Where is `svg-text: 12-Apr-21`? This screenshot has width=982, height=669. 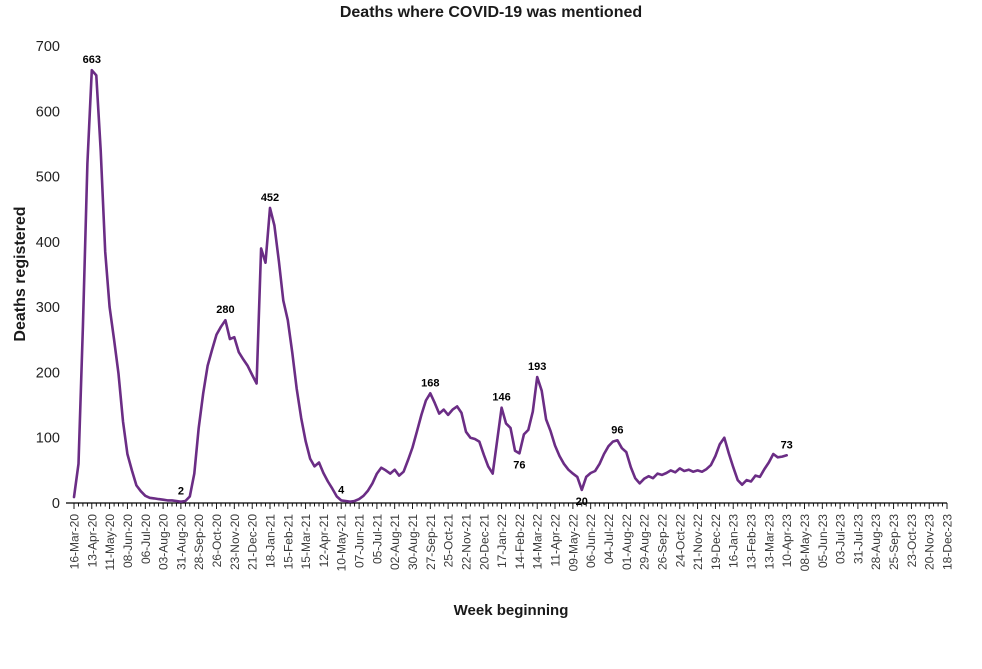
svg-text: 12-Apr-21 is located at coordinates (324, 541).